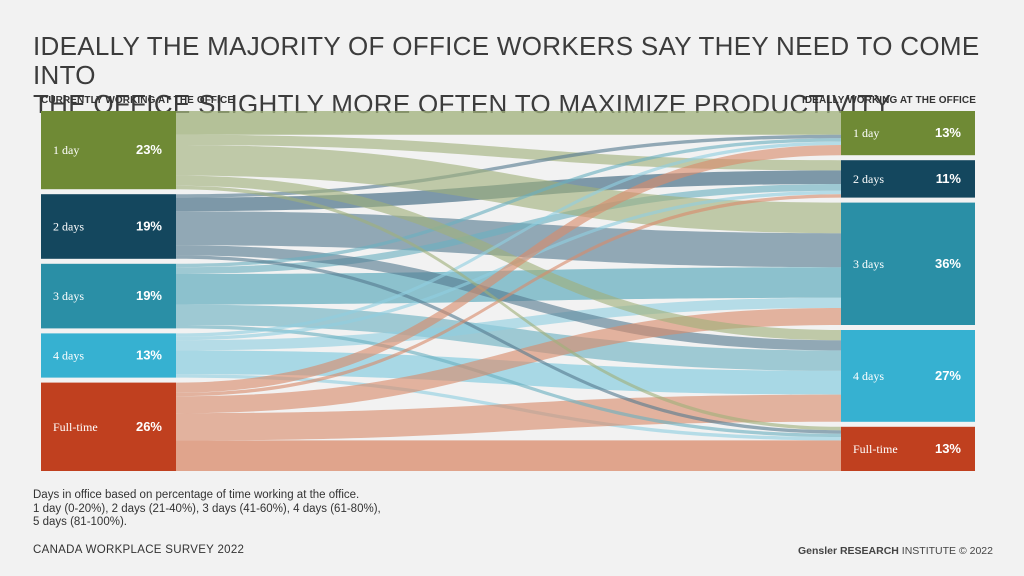 The image size is (1024, 576). I want to click on right-node-5: Full-time 13%, so click(908, 448).